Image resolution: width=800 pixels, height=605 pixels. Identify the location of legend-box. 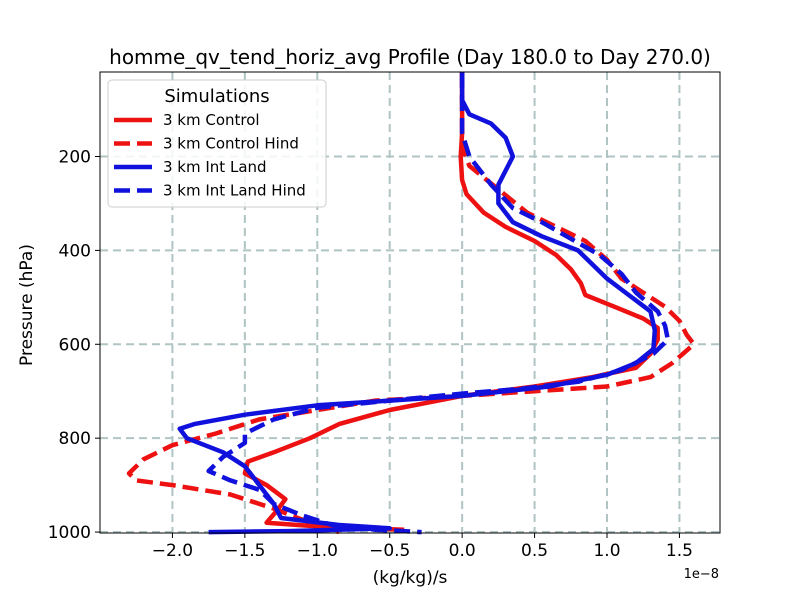
(217, 143).